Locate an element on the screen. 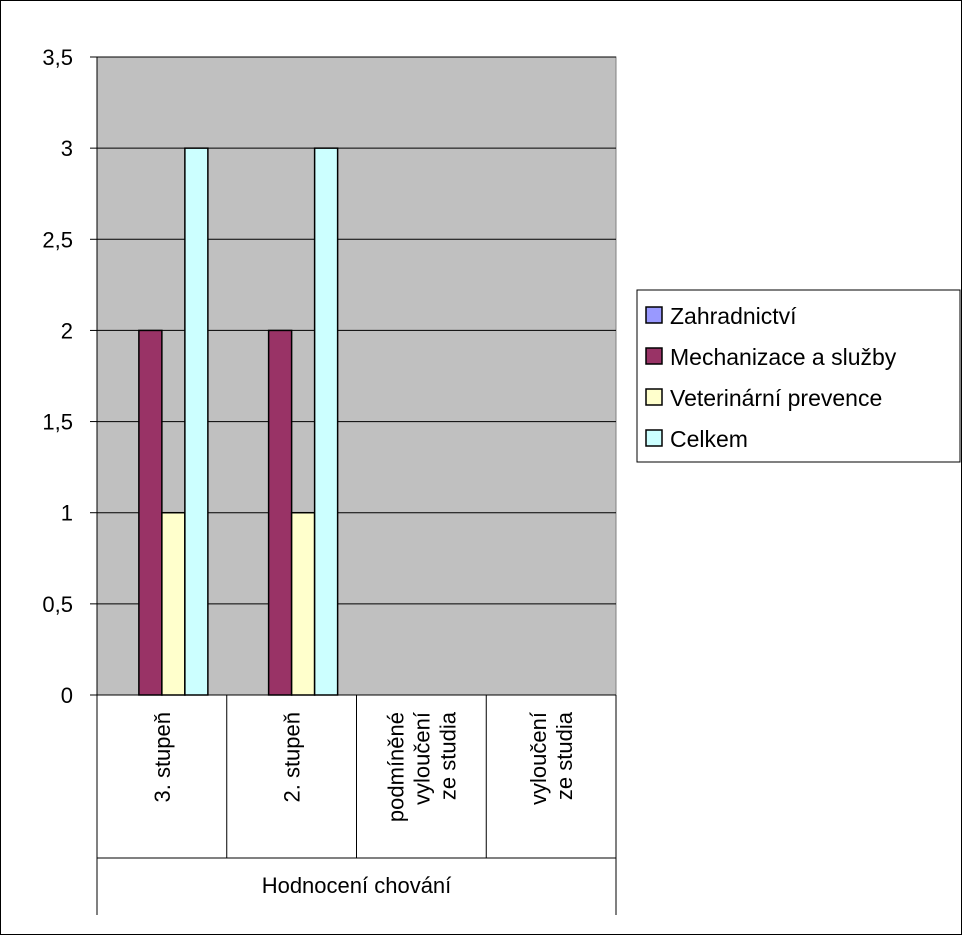 The width and height of the screenshot is (962, 940). x-tick-label: vyloučeníze studia is located at coordinates (551, 758).